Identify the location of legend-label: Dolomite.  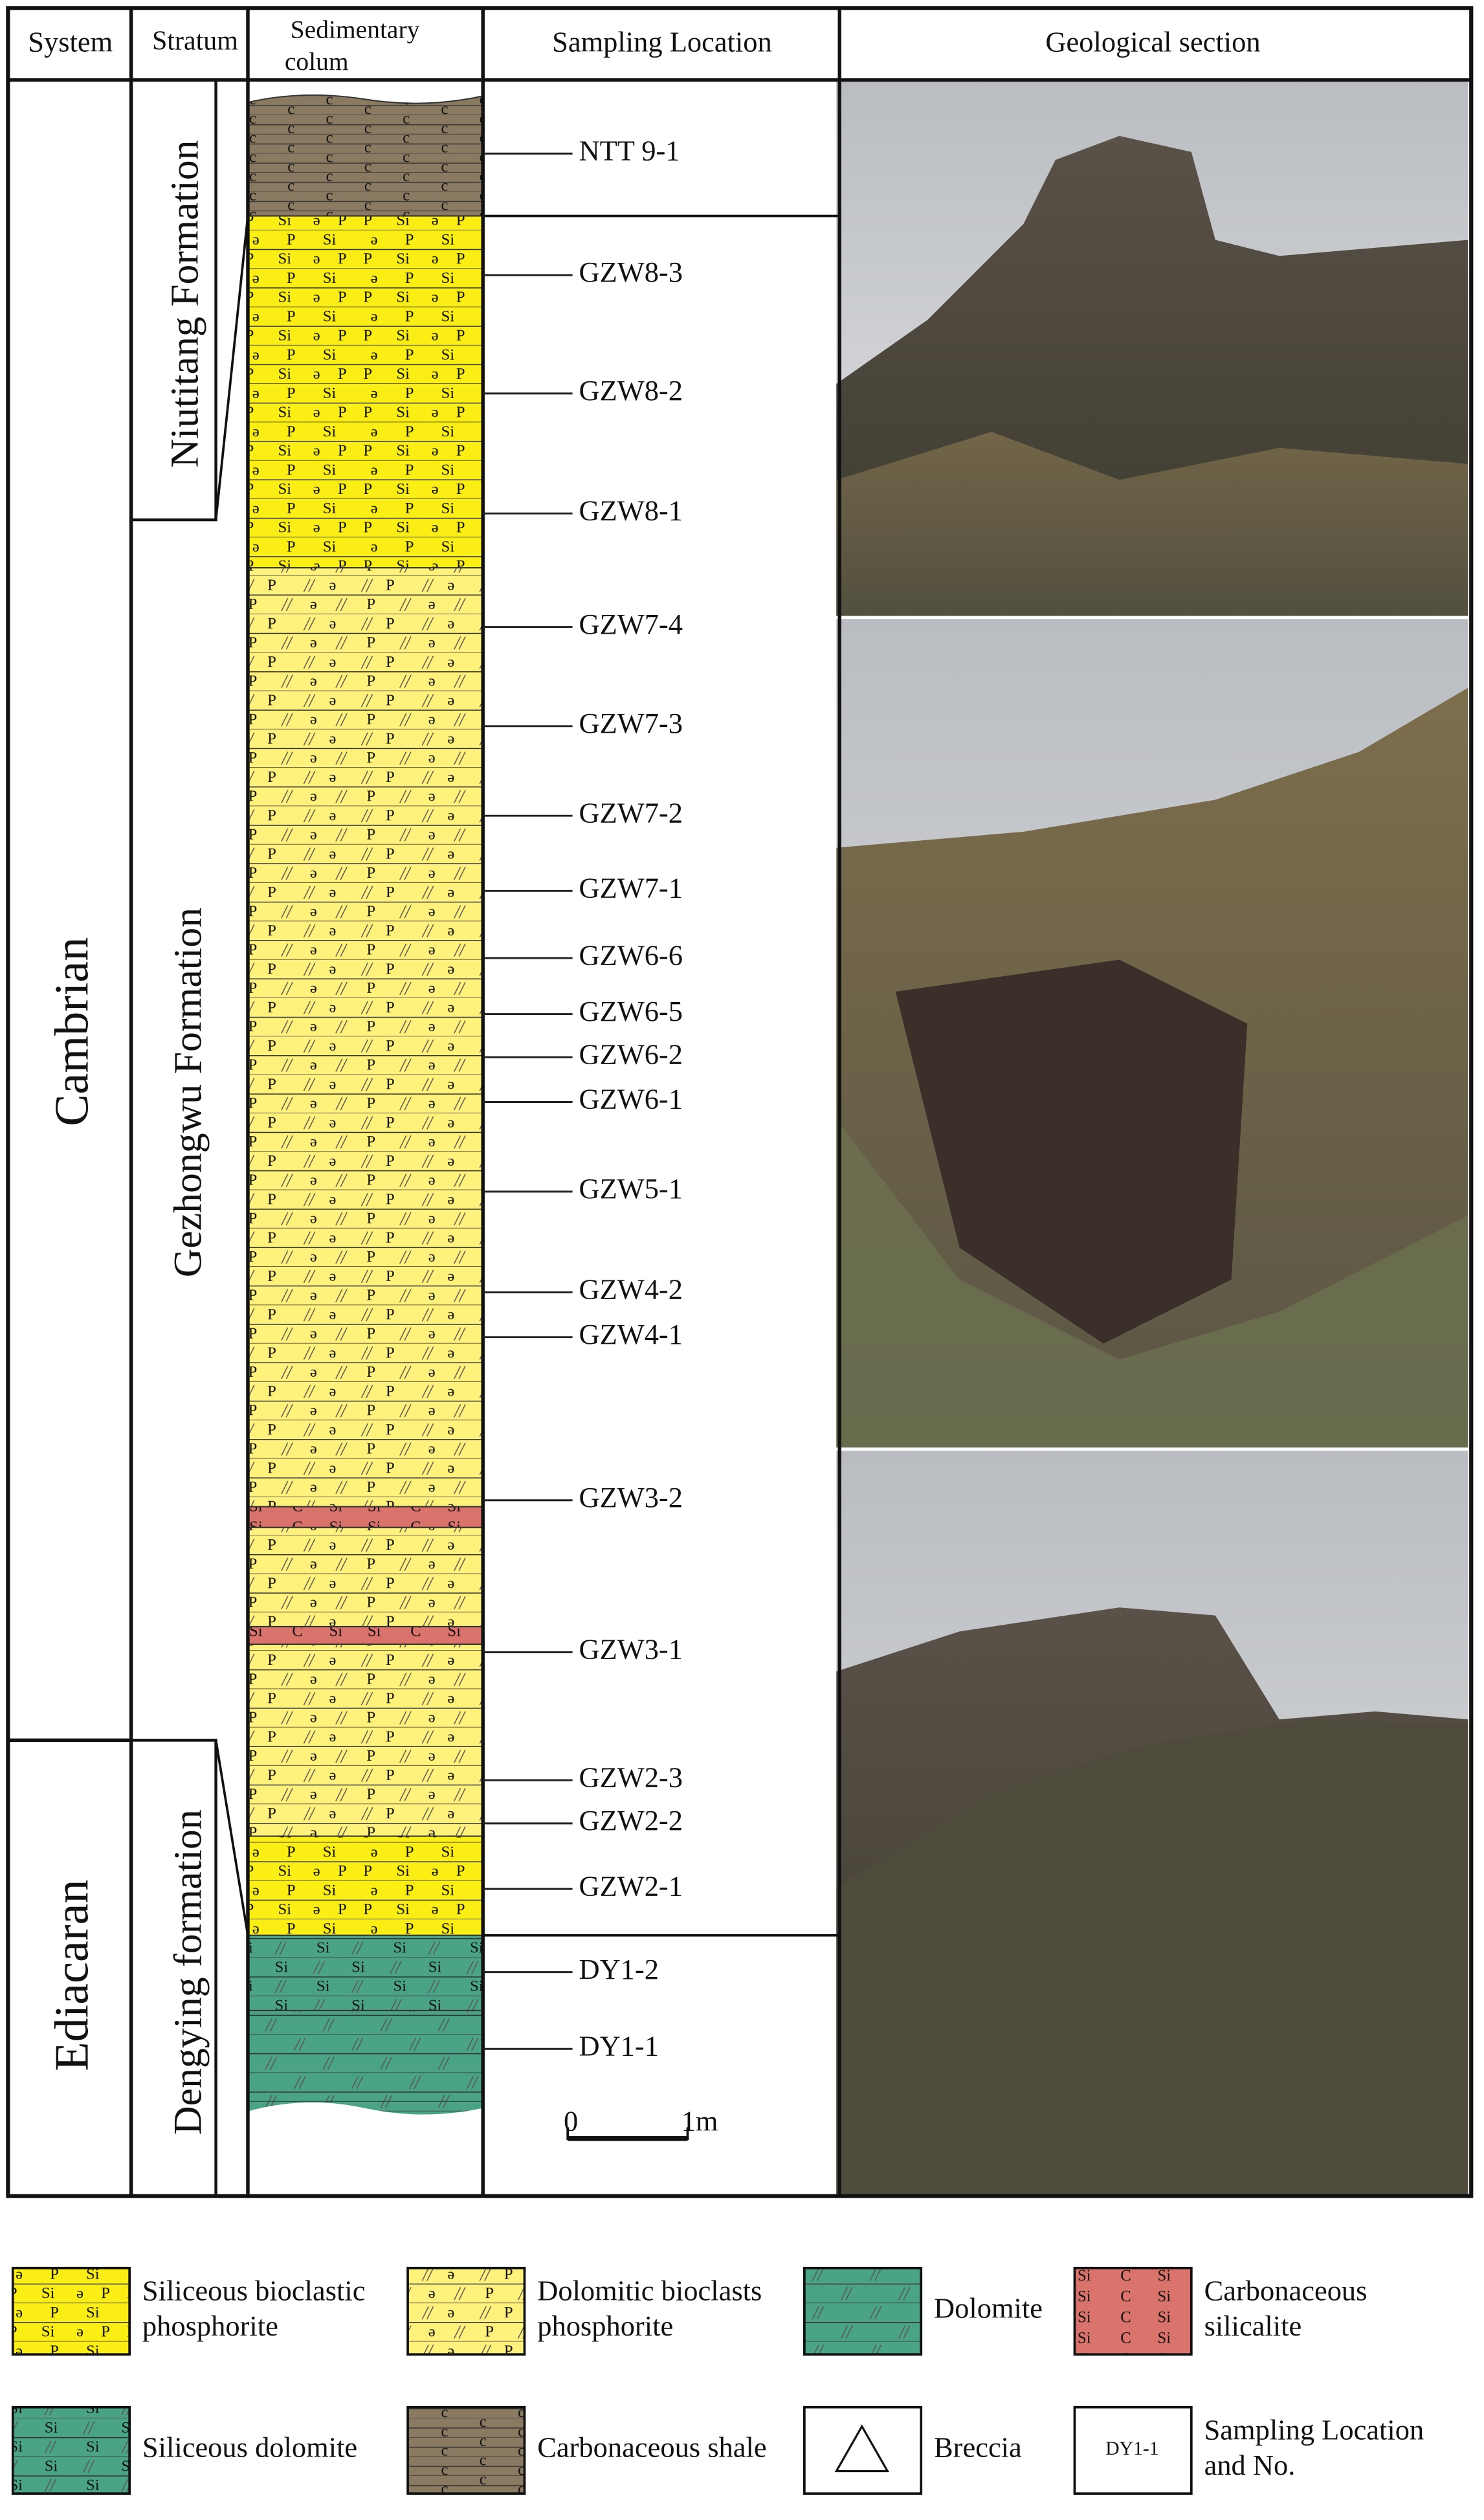
(988, 2308).